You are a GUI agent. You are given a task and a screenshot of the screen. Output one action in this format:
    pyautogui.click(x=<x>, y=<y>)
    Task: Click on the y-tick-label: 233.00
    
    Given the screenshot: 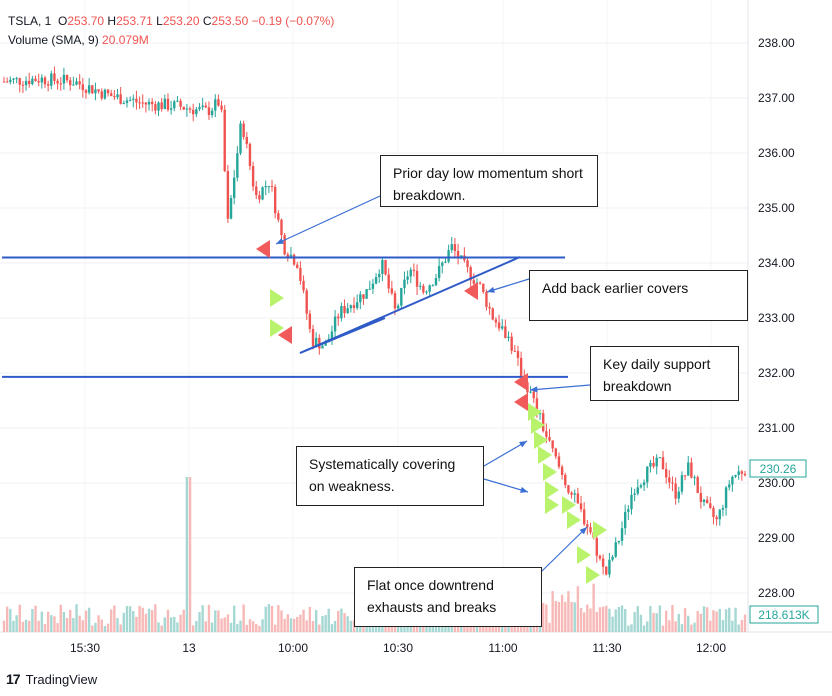 What is the action you would take?
    pyautogui.click(x=776, y=318)
    